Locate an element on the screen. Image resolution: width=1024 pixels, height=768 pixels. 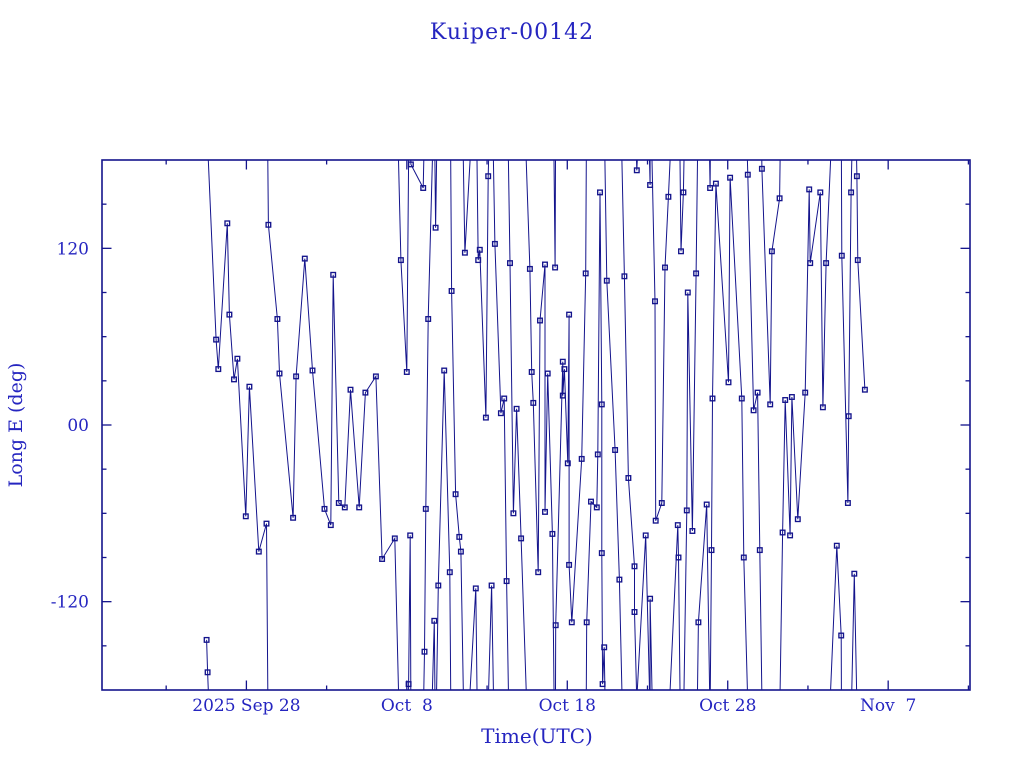
y-axis-title: Long E (deg) is located at coordinates (16, 425).